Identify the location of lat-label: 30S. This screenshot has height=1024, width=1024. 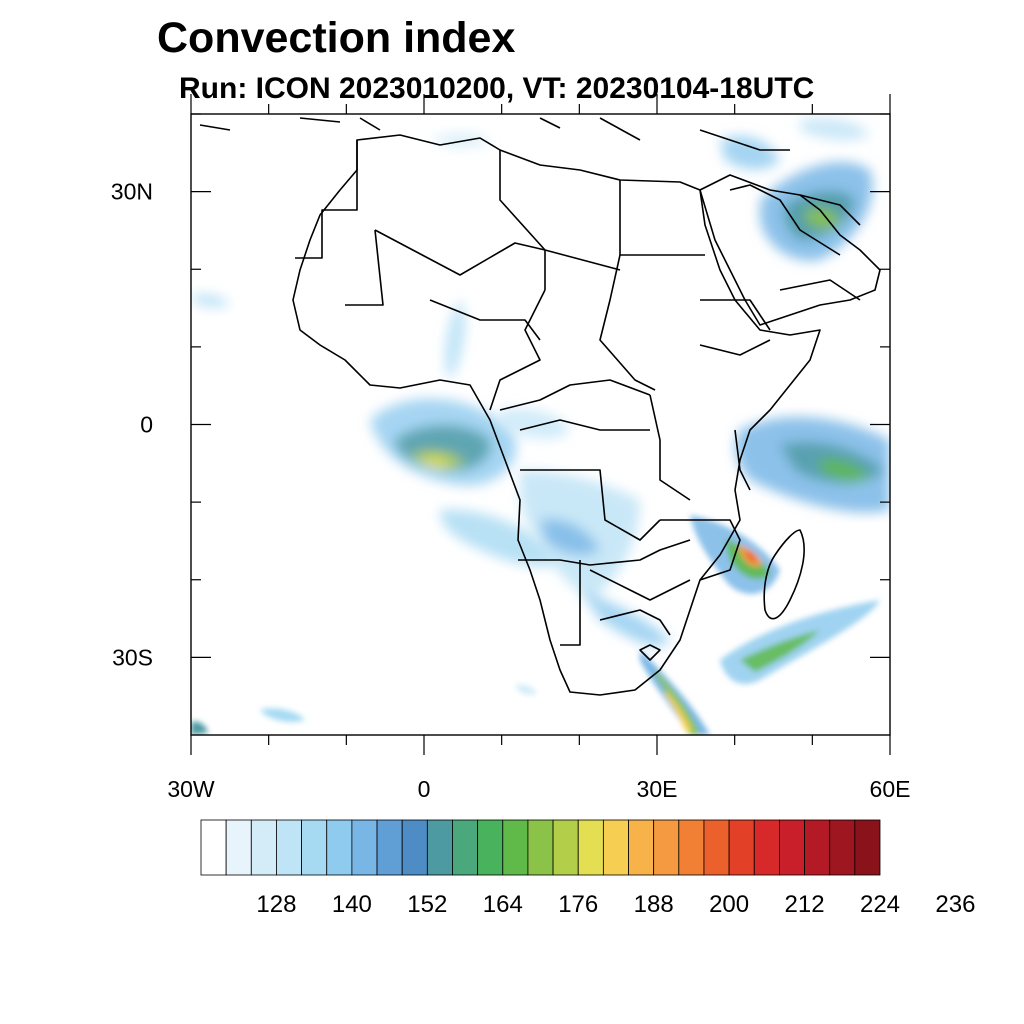
(132, 657).